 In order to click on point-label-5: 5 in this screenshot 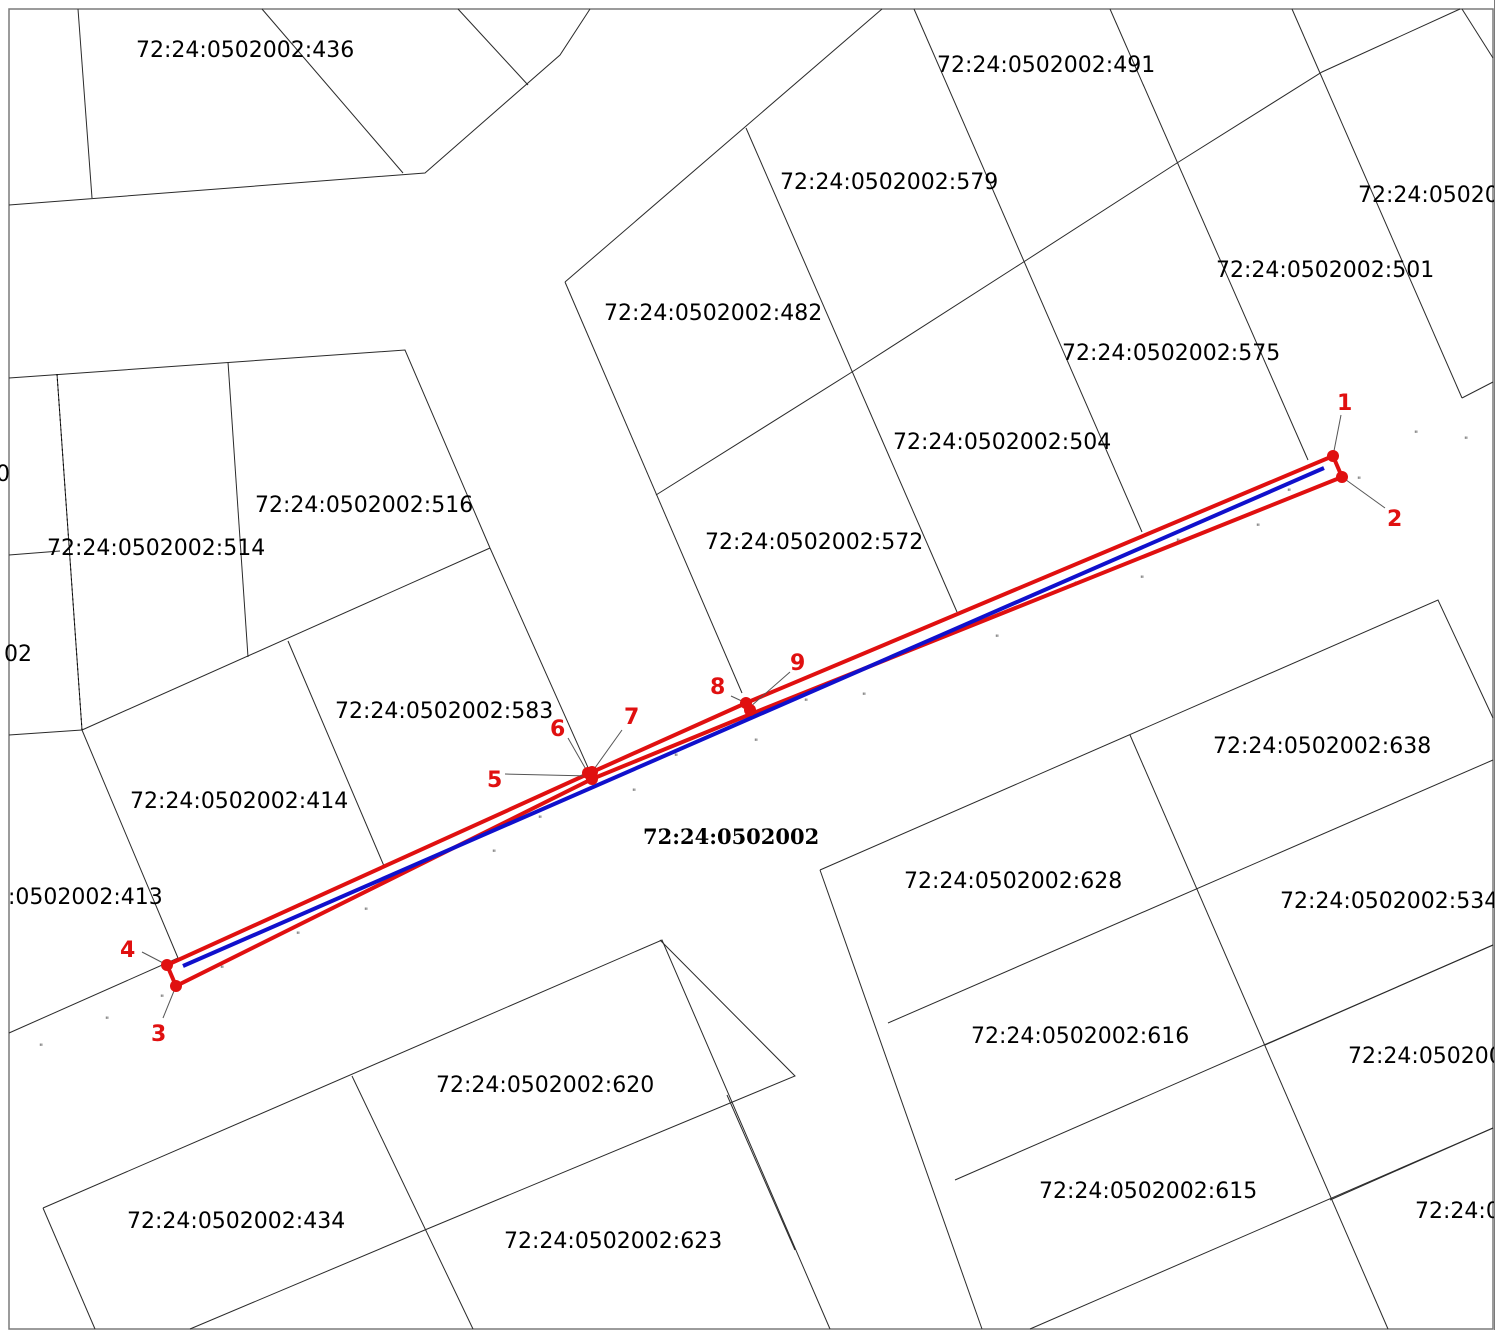, I will do `click(494, 780)`.